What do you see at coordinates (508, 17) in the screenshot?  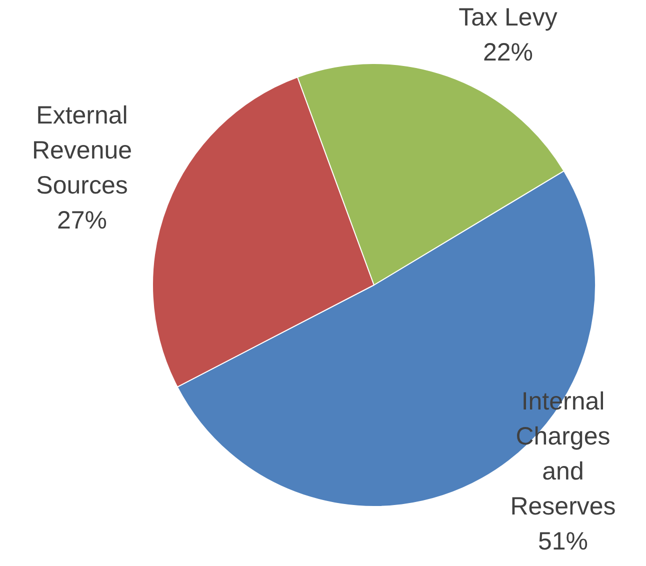 I see `slice-label: Tax Levy` at bounding box center [508, 17].